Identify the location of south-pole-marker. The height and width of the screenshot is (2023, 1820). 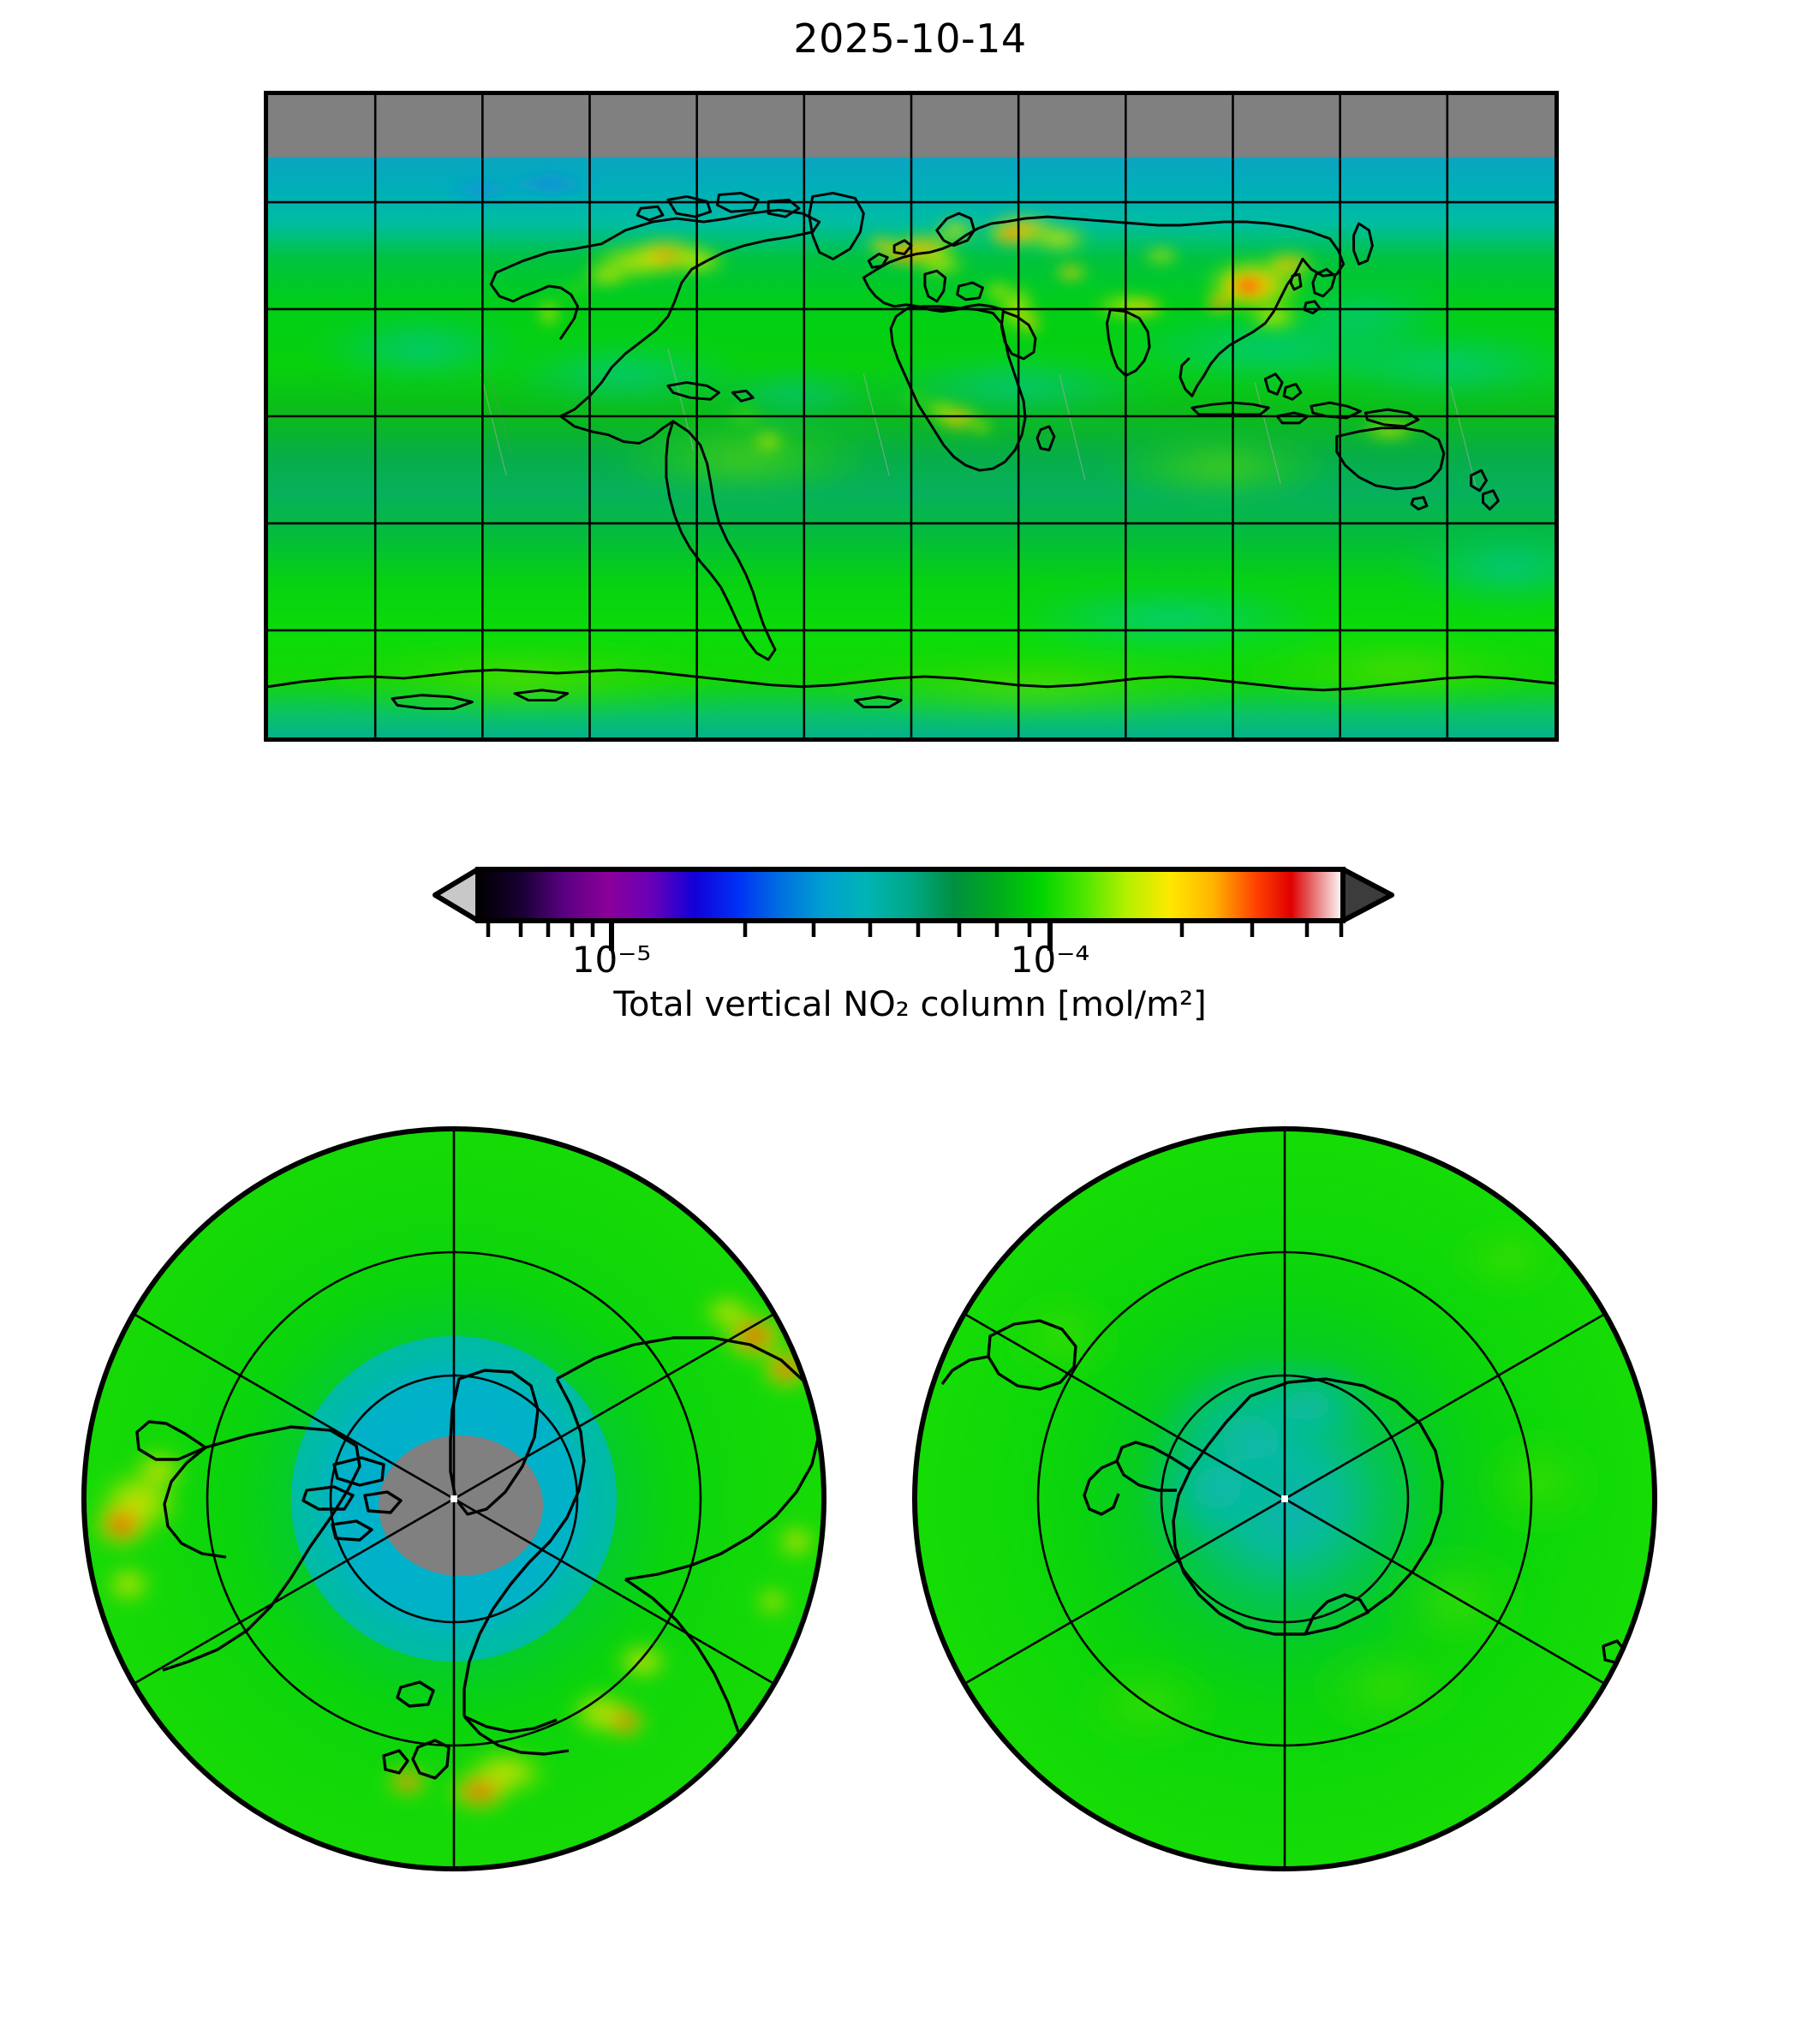
(1284, 1498).